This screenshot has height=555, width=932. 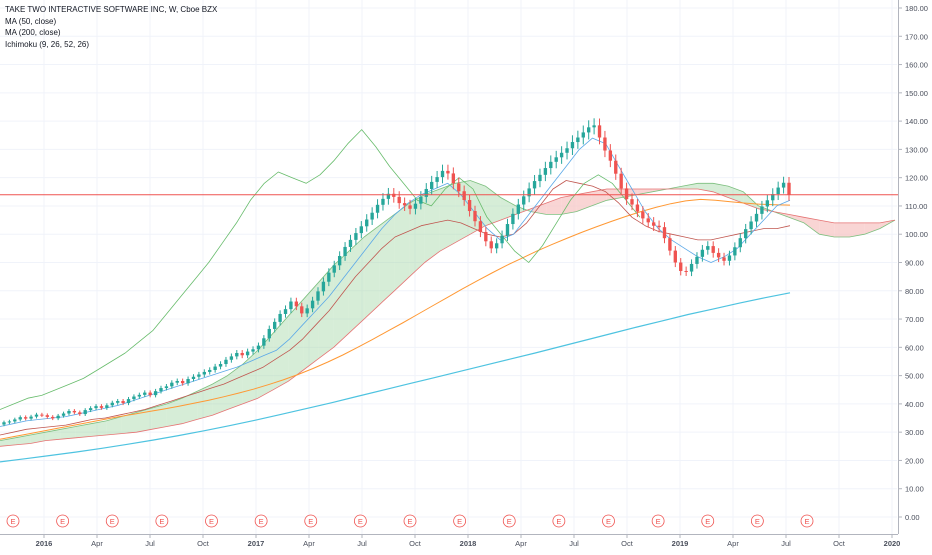 I want to click on x-tick-label: 2016, so click(x=44, y=543).